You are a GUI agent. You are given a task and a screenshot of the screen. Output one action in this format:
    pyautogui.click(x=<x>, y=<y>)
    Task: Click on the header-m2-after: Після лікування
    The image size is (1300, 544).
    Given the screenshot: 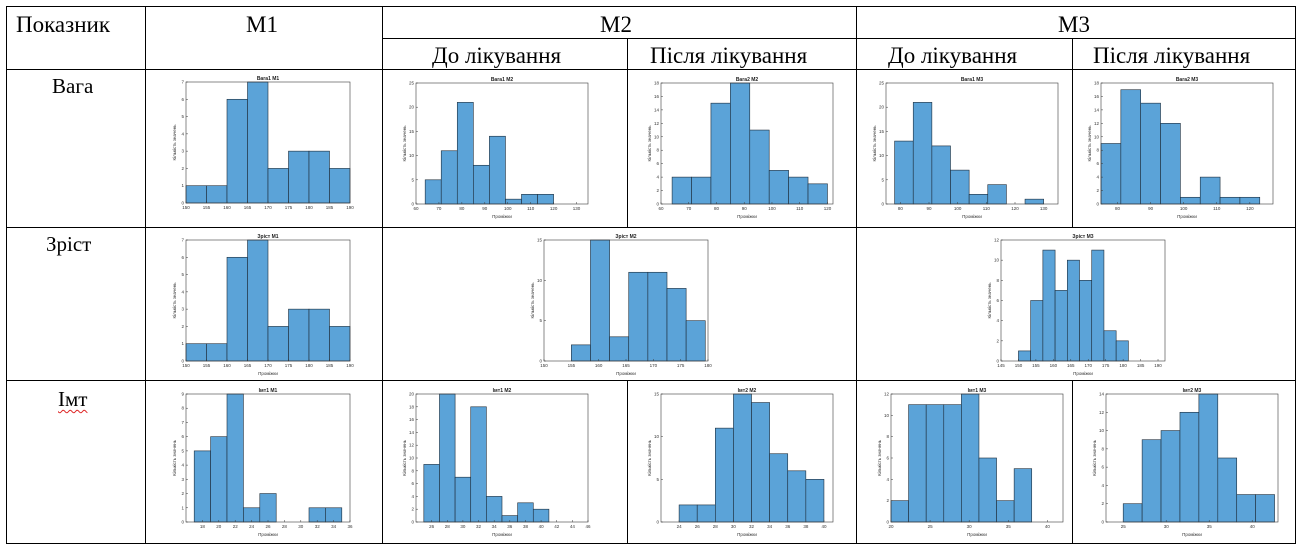 What is the action you would take?
    pyautogui.click(x=729, y=55)
    